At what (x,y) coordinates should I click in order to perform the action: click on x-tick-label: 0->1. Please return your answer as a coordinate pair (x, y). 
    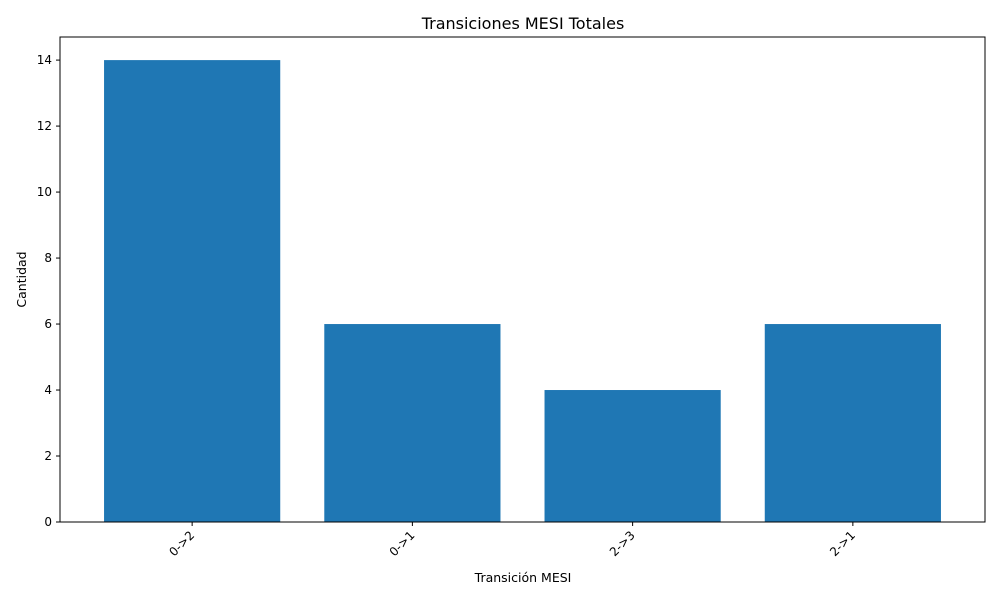
    Looking at the image, I should click on (402, 543).